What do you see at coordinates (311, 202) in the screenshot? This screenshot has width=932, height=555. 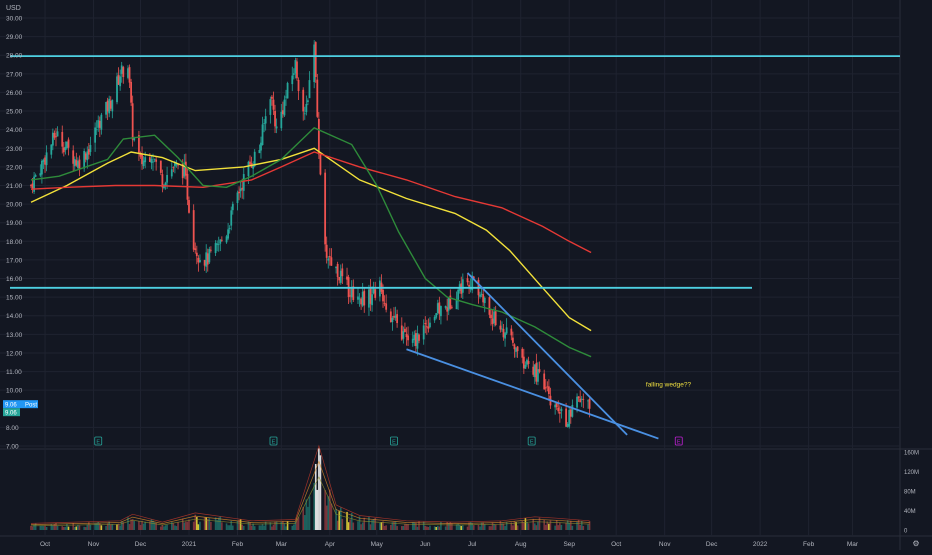 I see `moving-average-line` at bounding box center [311, 202].